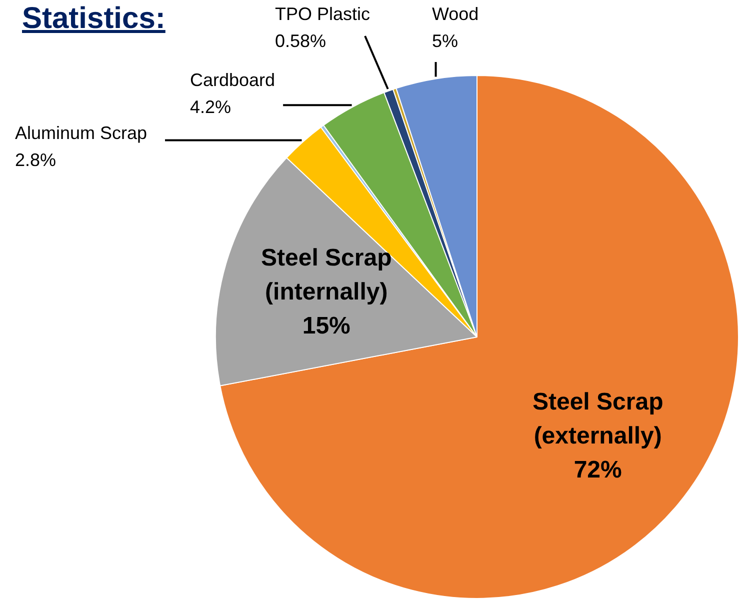  What do you see at coordinates (35, 160) in the screenshot?
I see `data-label: 2.8%` at bounding box center [35, 160].